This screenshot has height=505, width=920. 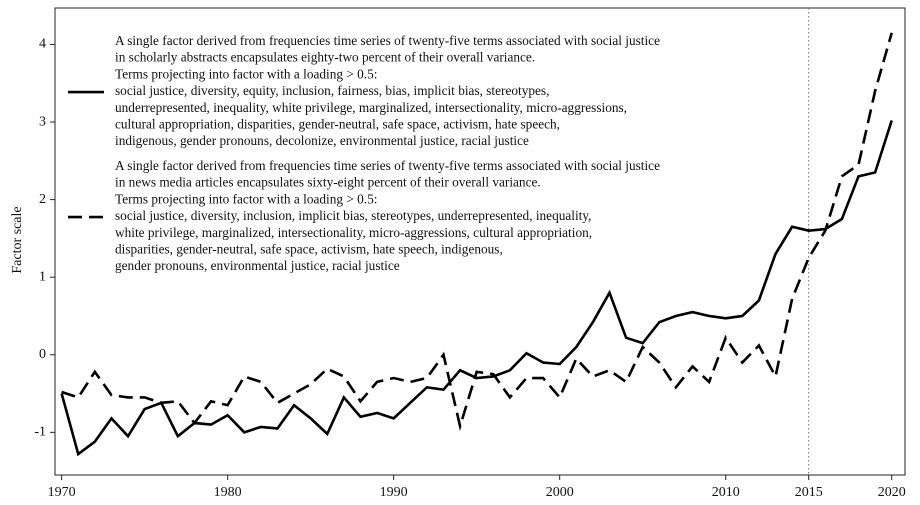 I want to click on y-axis-label: Factor scale, so click(x=17, y=239).